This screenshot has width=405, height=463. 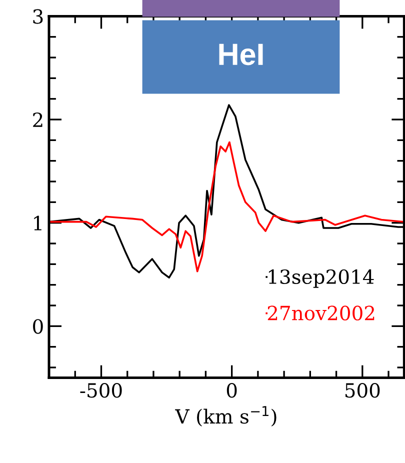 What do you see at coordinates (38, 326) in the screenshot?
I see `y-tick-label: 0` at bounding box center [38, 326].